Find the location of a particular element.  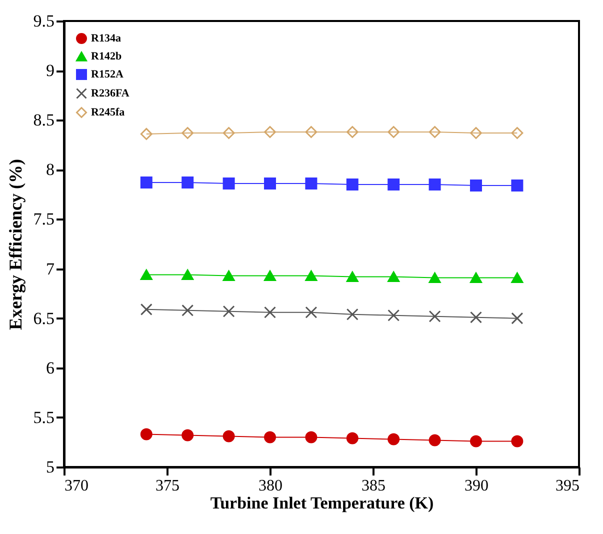

x-tick-label: 370 is located at coordinates (76, 486).